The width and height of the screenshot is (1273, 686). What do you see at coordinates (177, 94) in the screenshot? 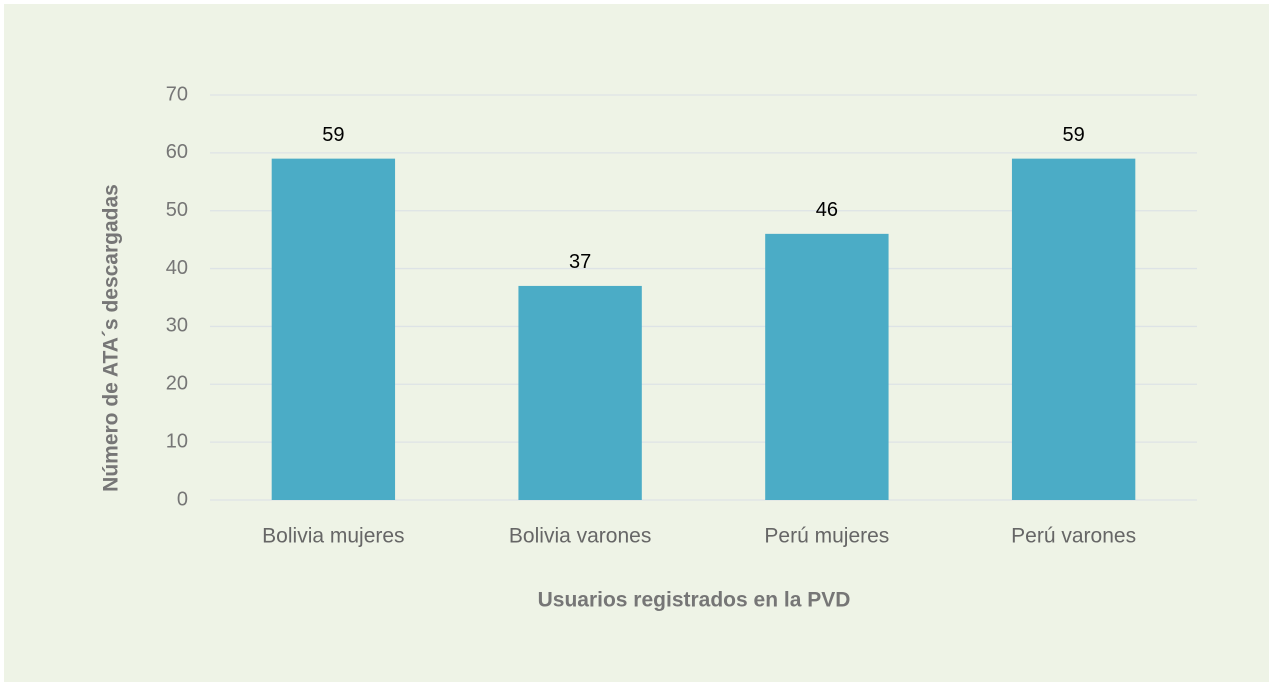
I see `y-tick-label: 70` at bounding box center [177, 94].